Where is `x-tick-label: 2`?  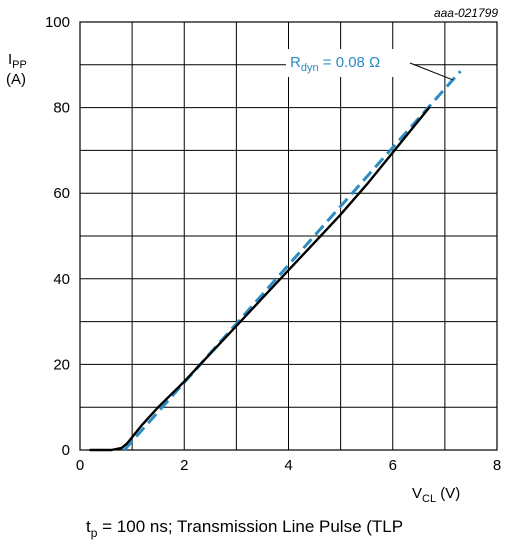 x-tick-label: 2 is located at coordinates (184, 465).